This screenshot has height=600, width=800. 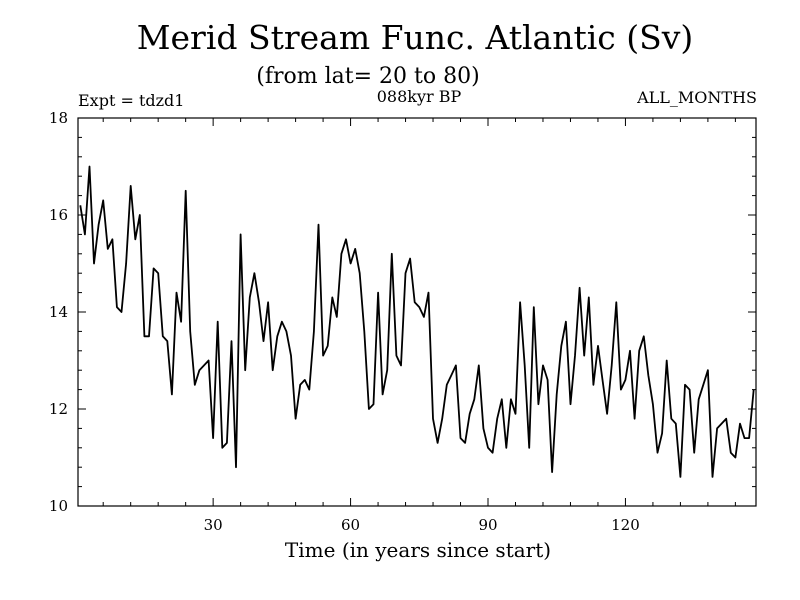 What do you see at coordinates (58, 118) in the screenshot?
I see `y-tick-label: 18` at bounding box center [58, 118].